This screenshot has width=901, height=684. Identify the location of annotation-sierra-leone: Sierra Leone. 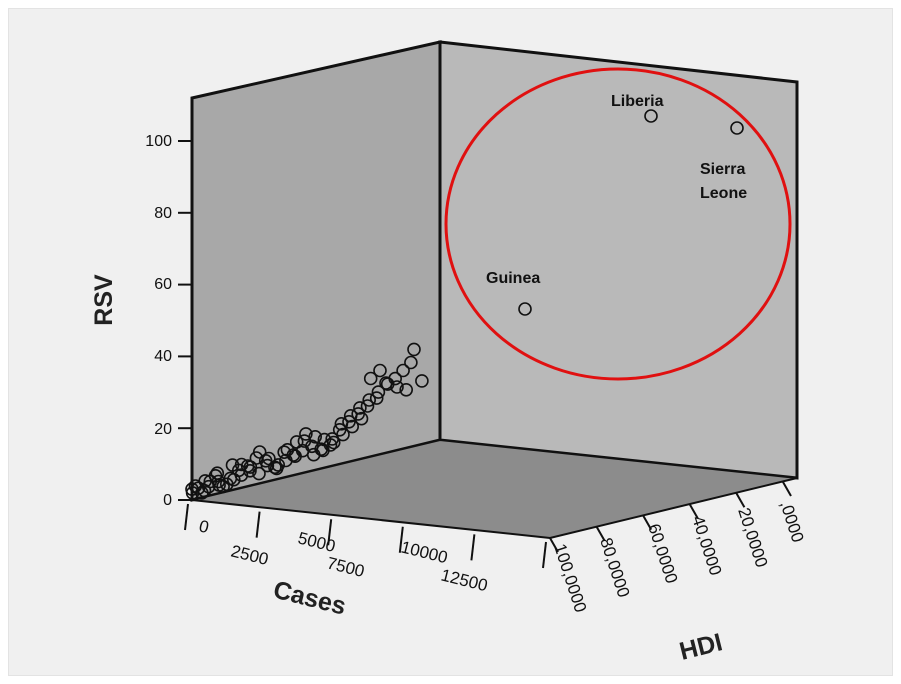
(723, 181).